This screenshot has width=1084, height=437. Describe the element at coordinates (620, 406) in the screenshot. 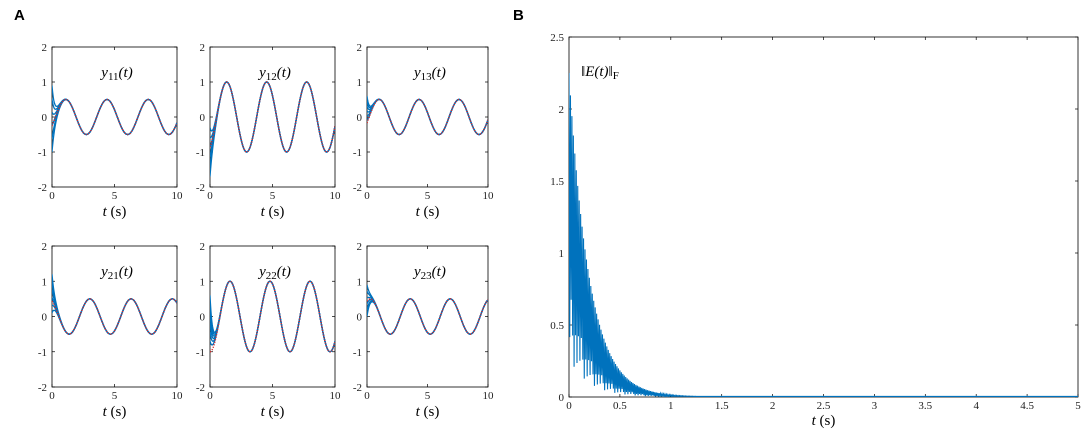

I see `x-tick-label: 0.5` at that location.